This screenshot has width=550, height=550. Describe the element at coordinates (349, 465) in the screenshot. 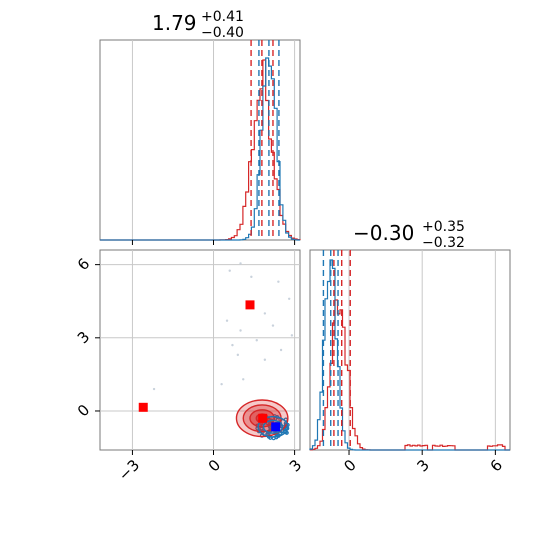

I see `tick-label-x-param-2-0: 0` at that location.